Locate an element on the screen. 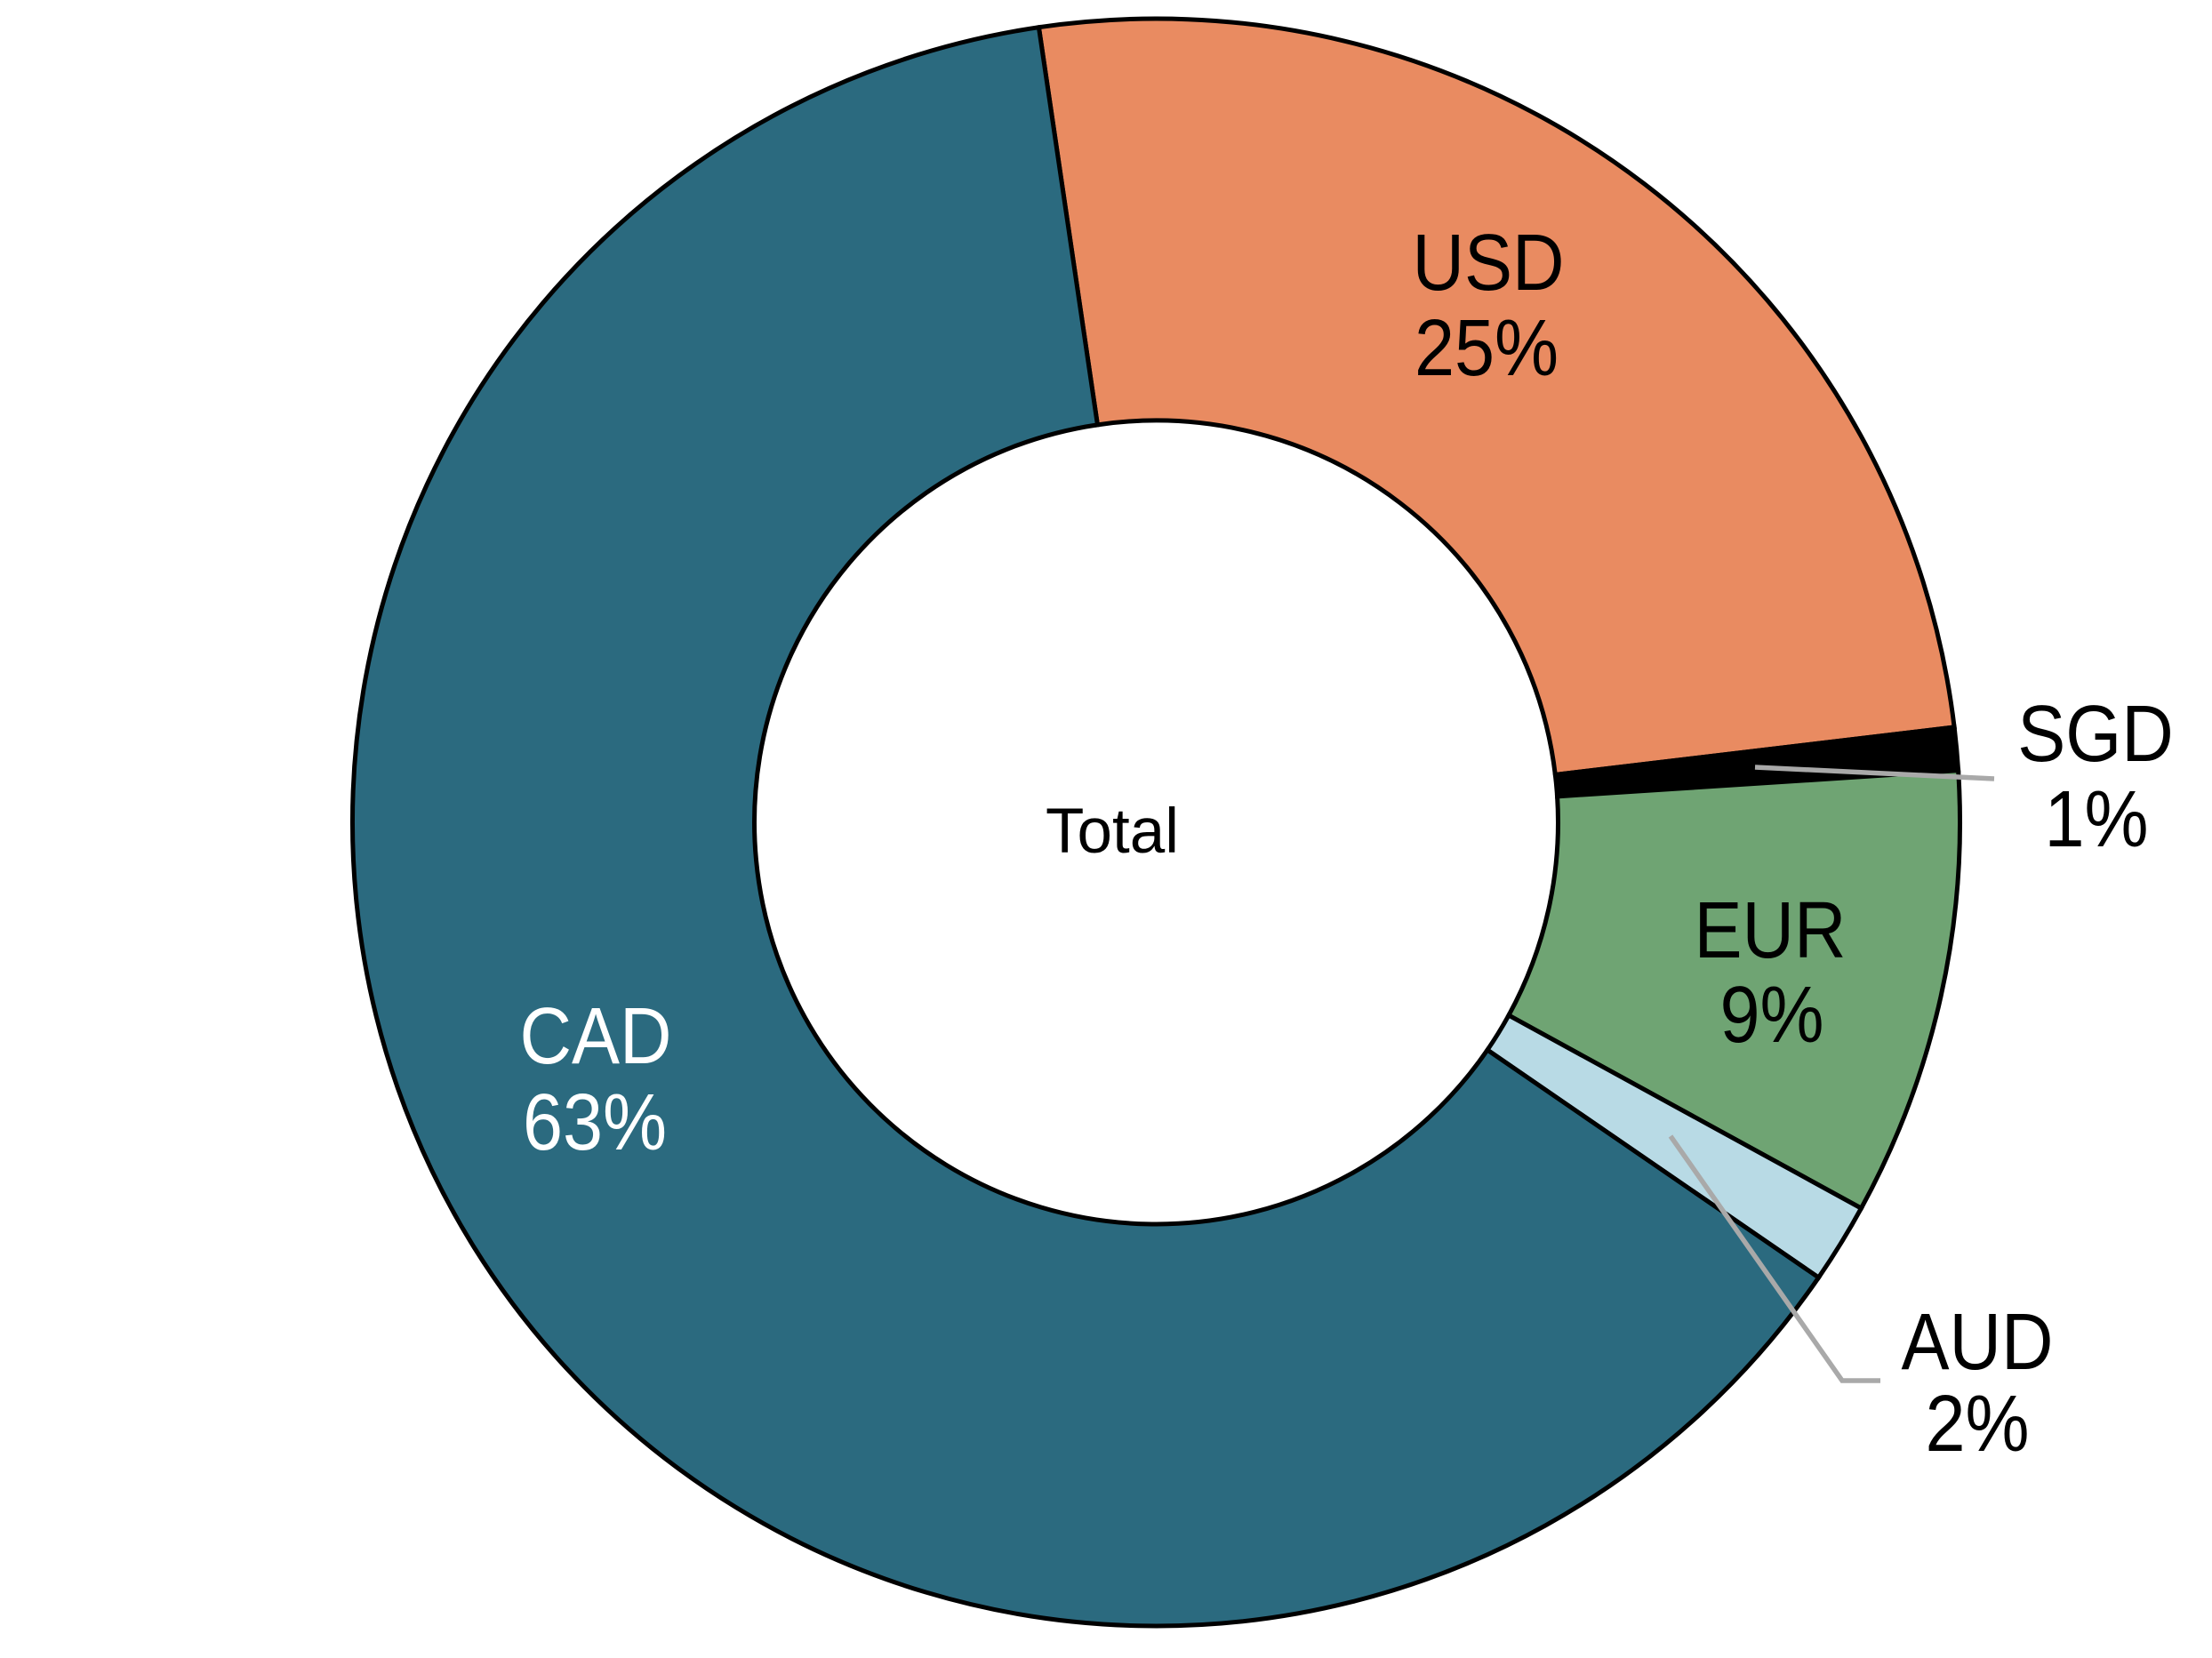 This screenshot has height=1658, width=2212. svg-text: AUD is located at coordinates (1978, 1342).